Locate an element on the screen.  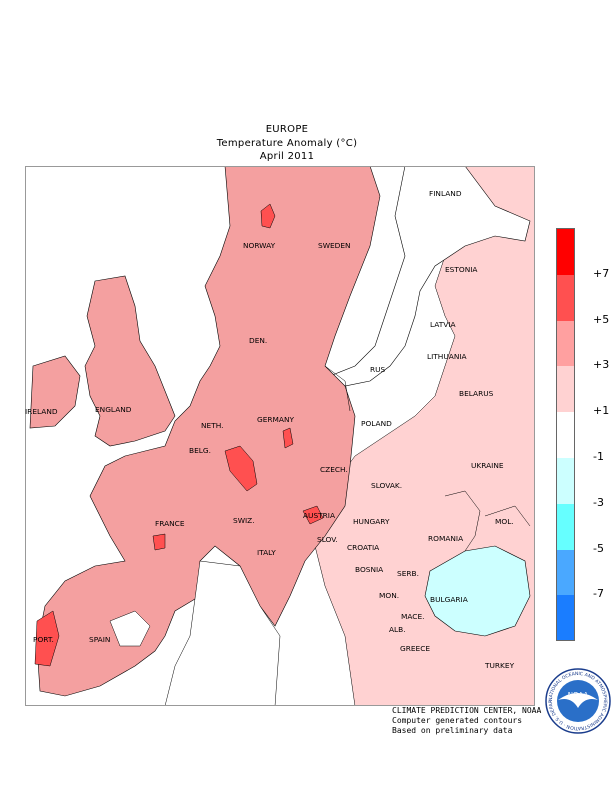
country-label: SLOVAK. is located at coordinates (386, 485).